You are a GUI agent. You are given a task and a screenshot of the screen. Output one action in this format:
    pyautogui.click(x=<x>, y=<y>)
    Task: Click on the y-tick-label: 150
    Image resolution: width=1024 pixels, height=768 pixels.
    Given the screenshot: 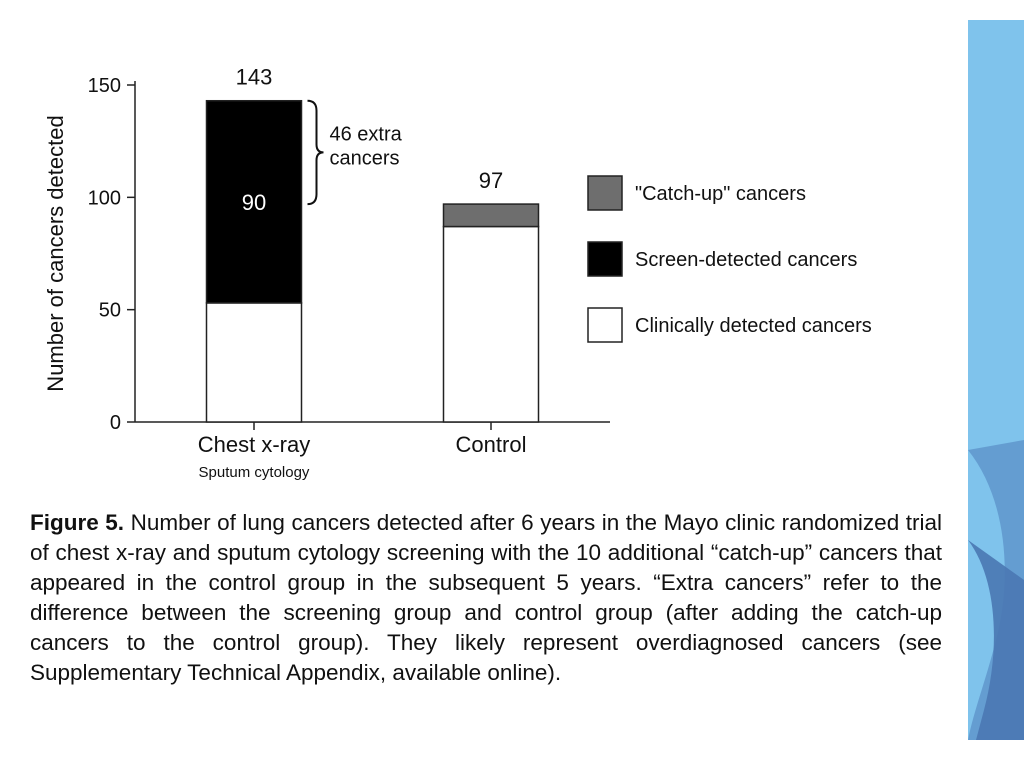 What is the action you would take?
    pyautogui.click(x=104, y=86)
    